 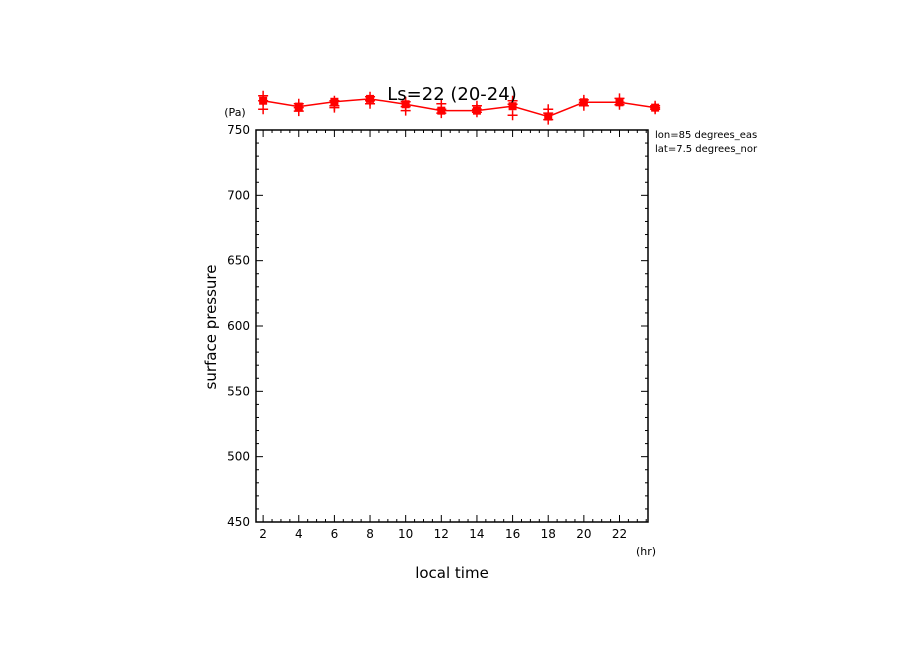 What do you see at coordinates (452, 573) in the screenshot?
I see `x-axis-label: local time` at bounding box center [452, 573].